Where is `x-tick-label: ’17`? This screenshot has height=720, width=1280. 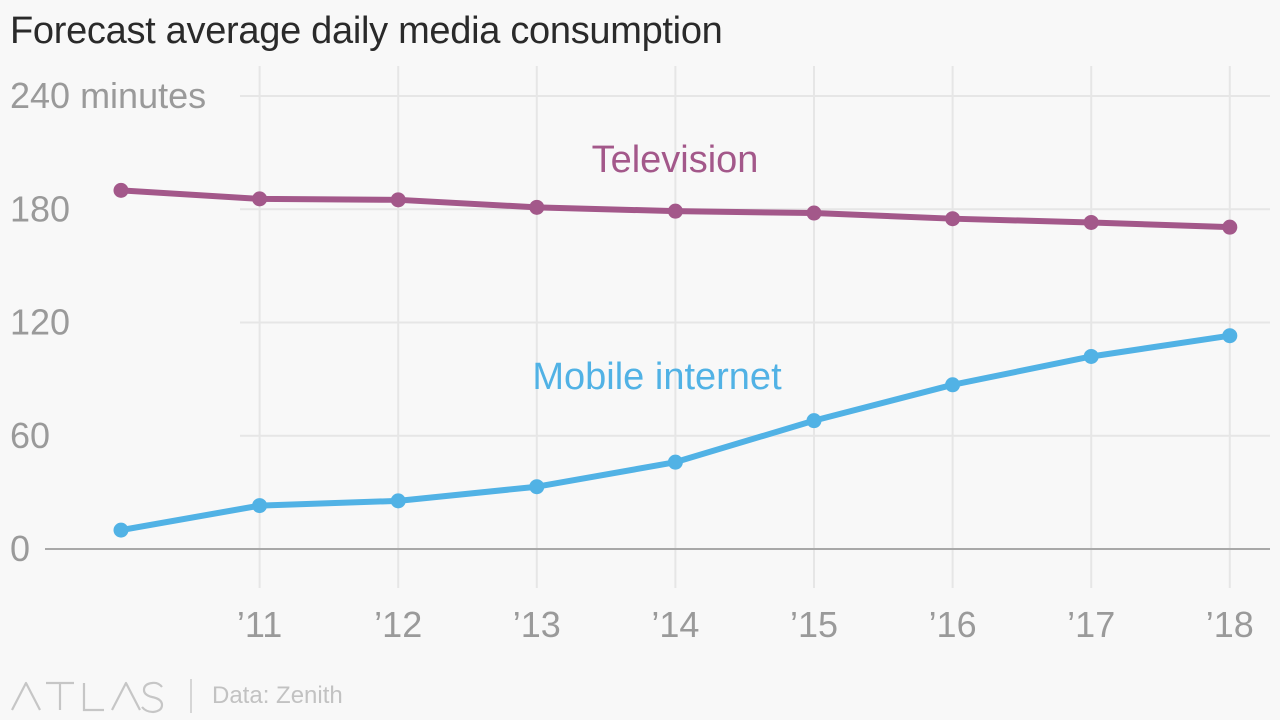
x-tick-label: ’17 is located at coordinates (1091, 624).